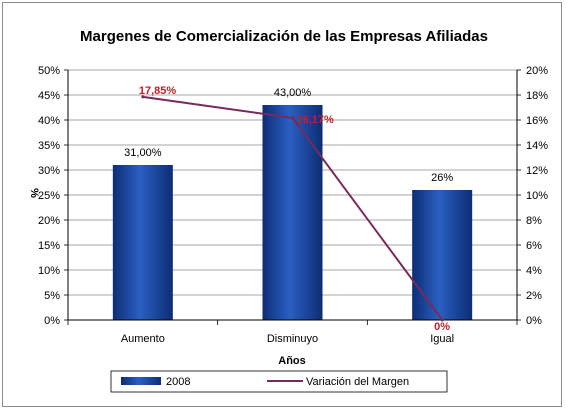 The height and width of the screenshot is (412, 566). Describe the element at coordinates (534, 221) in the screenshot. I see `y2-tick-label: 8%` at that location.